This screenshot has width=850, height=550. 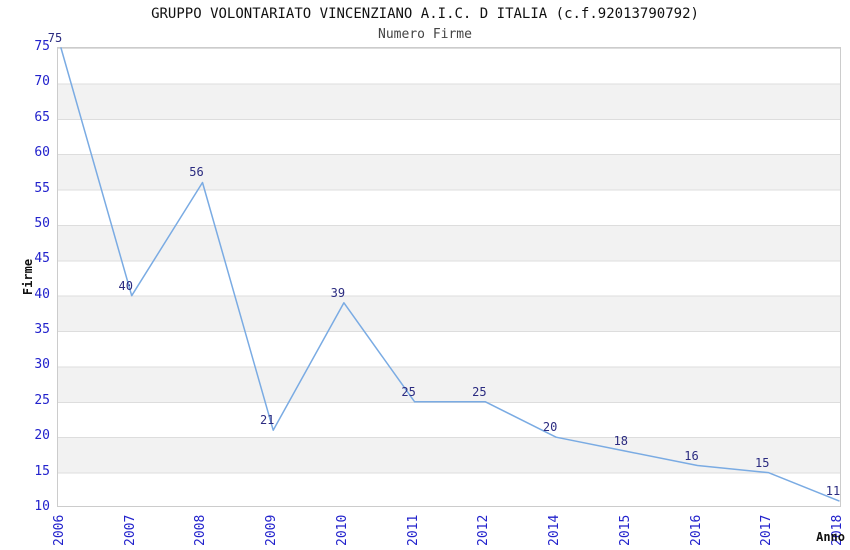 I want to click on y-tick-label: 15, so click(x=42, y=471).